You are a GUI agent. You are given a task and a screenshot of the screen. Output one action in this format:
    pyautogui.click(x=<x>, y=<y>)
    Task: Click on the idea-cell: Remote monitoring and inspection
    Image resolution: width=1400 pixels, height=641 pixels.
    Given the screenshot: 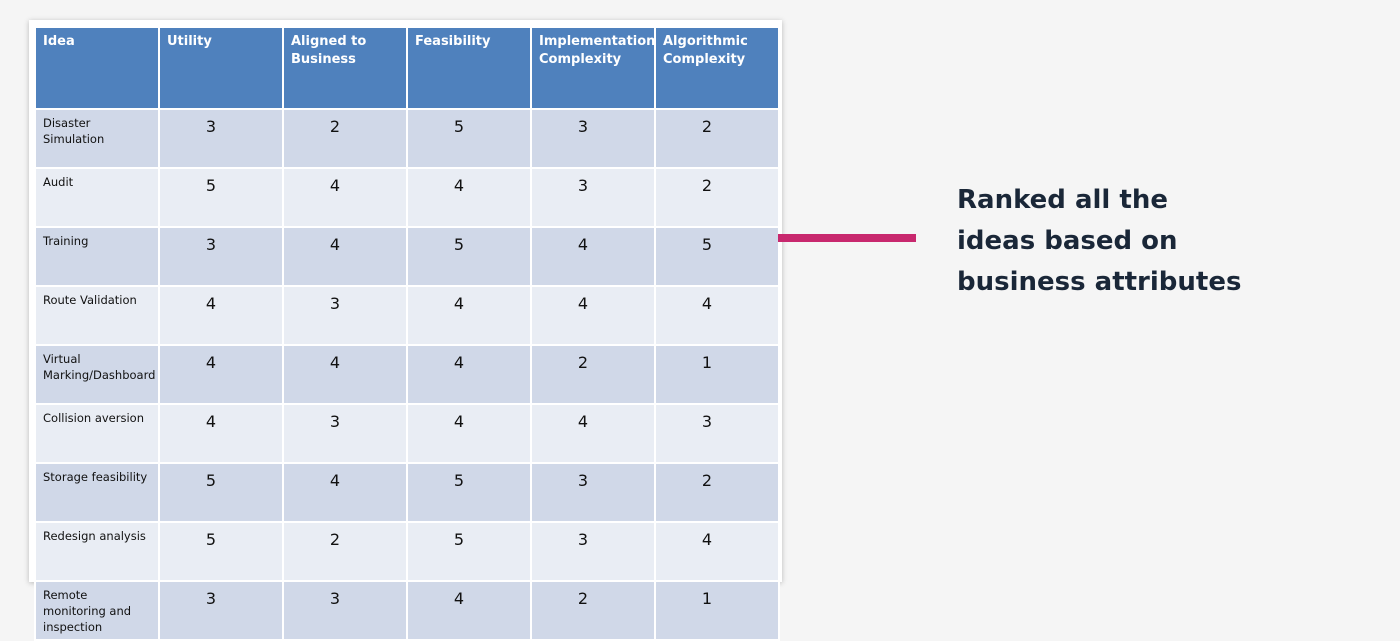 What is the action you would take?
    pyautogui.click(x=97, y=610)
    